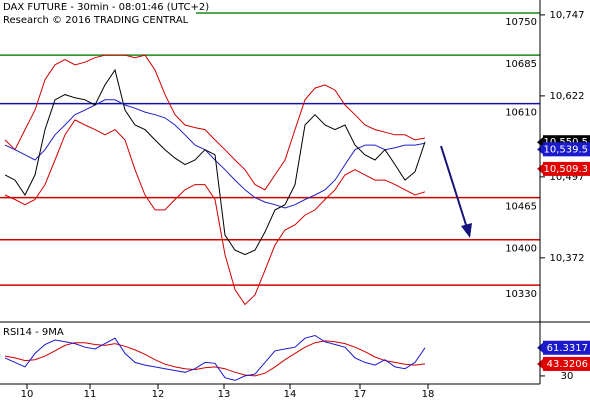 Image resolution: width=590 pixels, height=400 pixels. Describe the element at coordinates (428, 394) in the screenshot. I see `x-tick-label: 18` at that location.